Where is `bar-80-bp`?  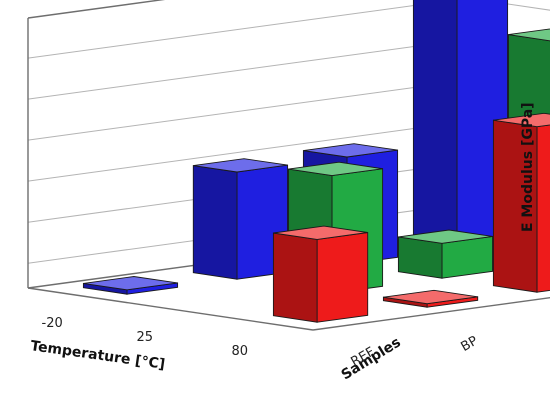
bar-80-bp is located at coordinates (430, 298).